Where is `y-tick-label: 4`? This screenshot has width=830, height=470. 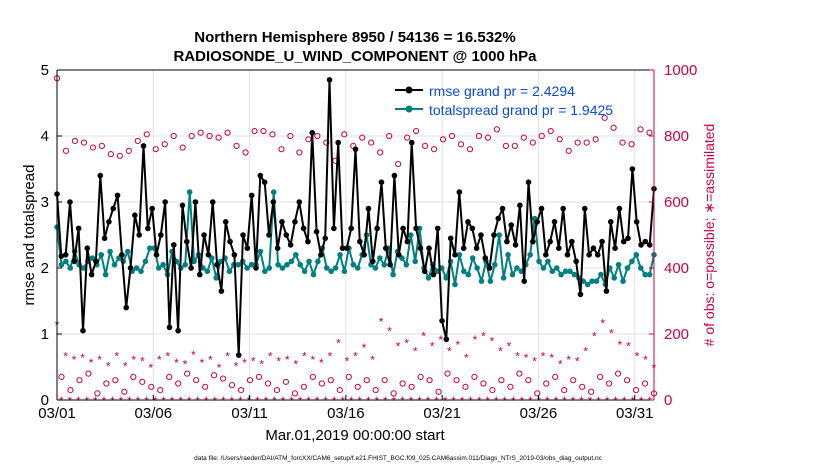 y-tick-label: 4 is located at coordinates (45, 136).